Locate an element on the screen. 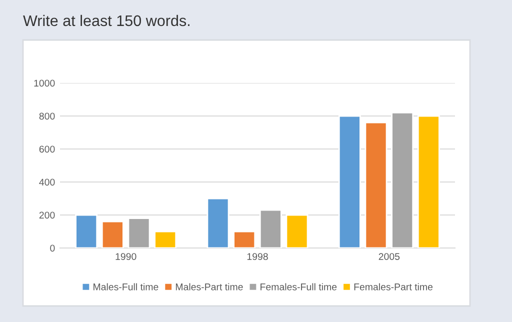 The height and width of the screenshot is (322, 512). x-tick-label: 1998 is located at coordinates (257, 256).